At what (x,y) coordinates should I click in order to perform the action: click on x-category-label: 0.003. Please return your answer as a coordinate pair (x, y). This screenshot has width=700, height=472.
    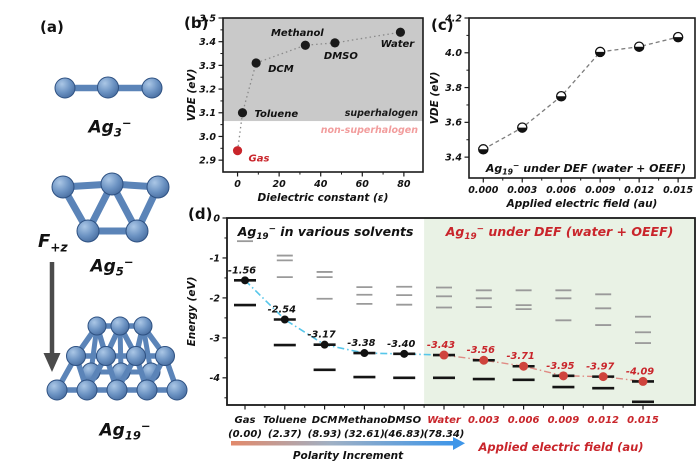
    Looking at the image, I should click on (484, 420).